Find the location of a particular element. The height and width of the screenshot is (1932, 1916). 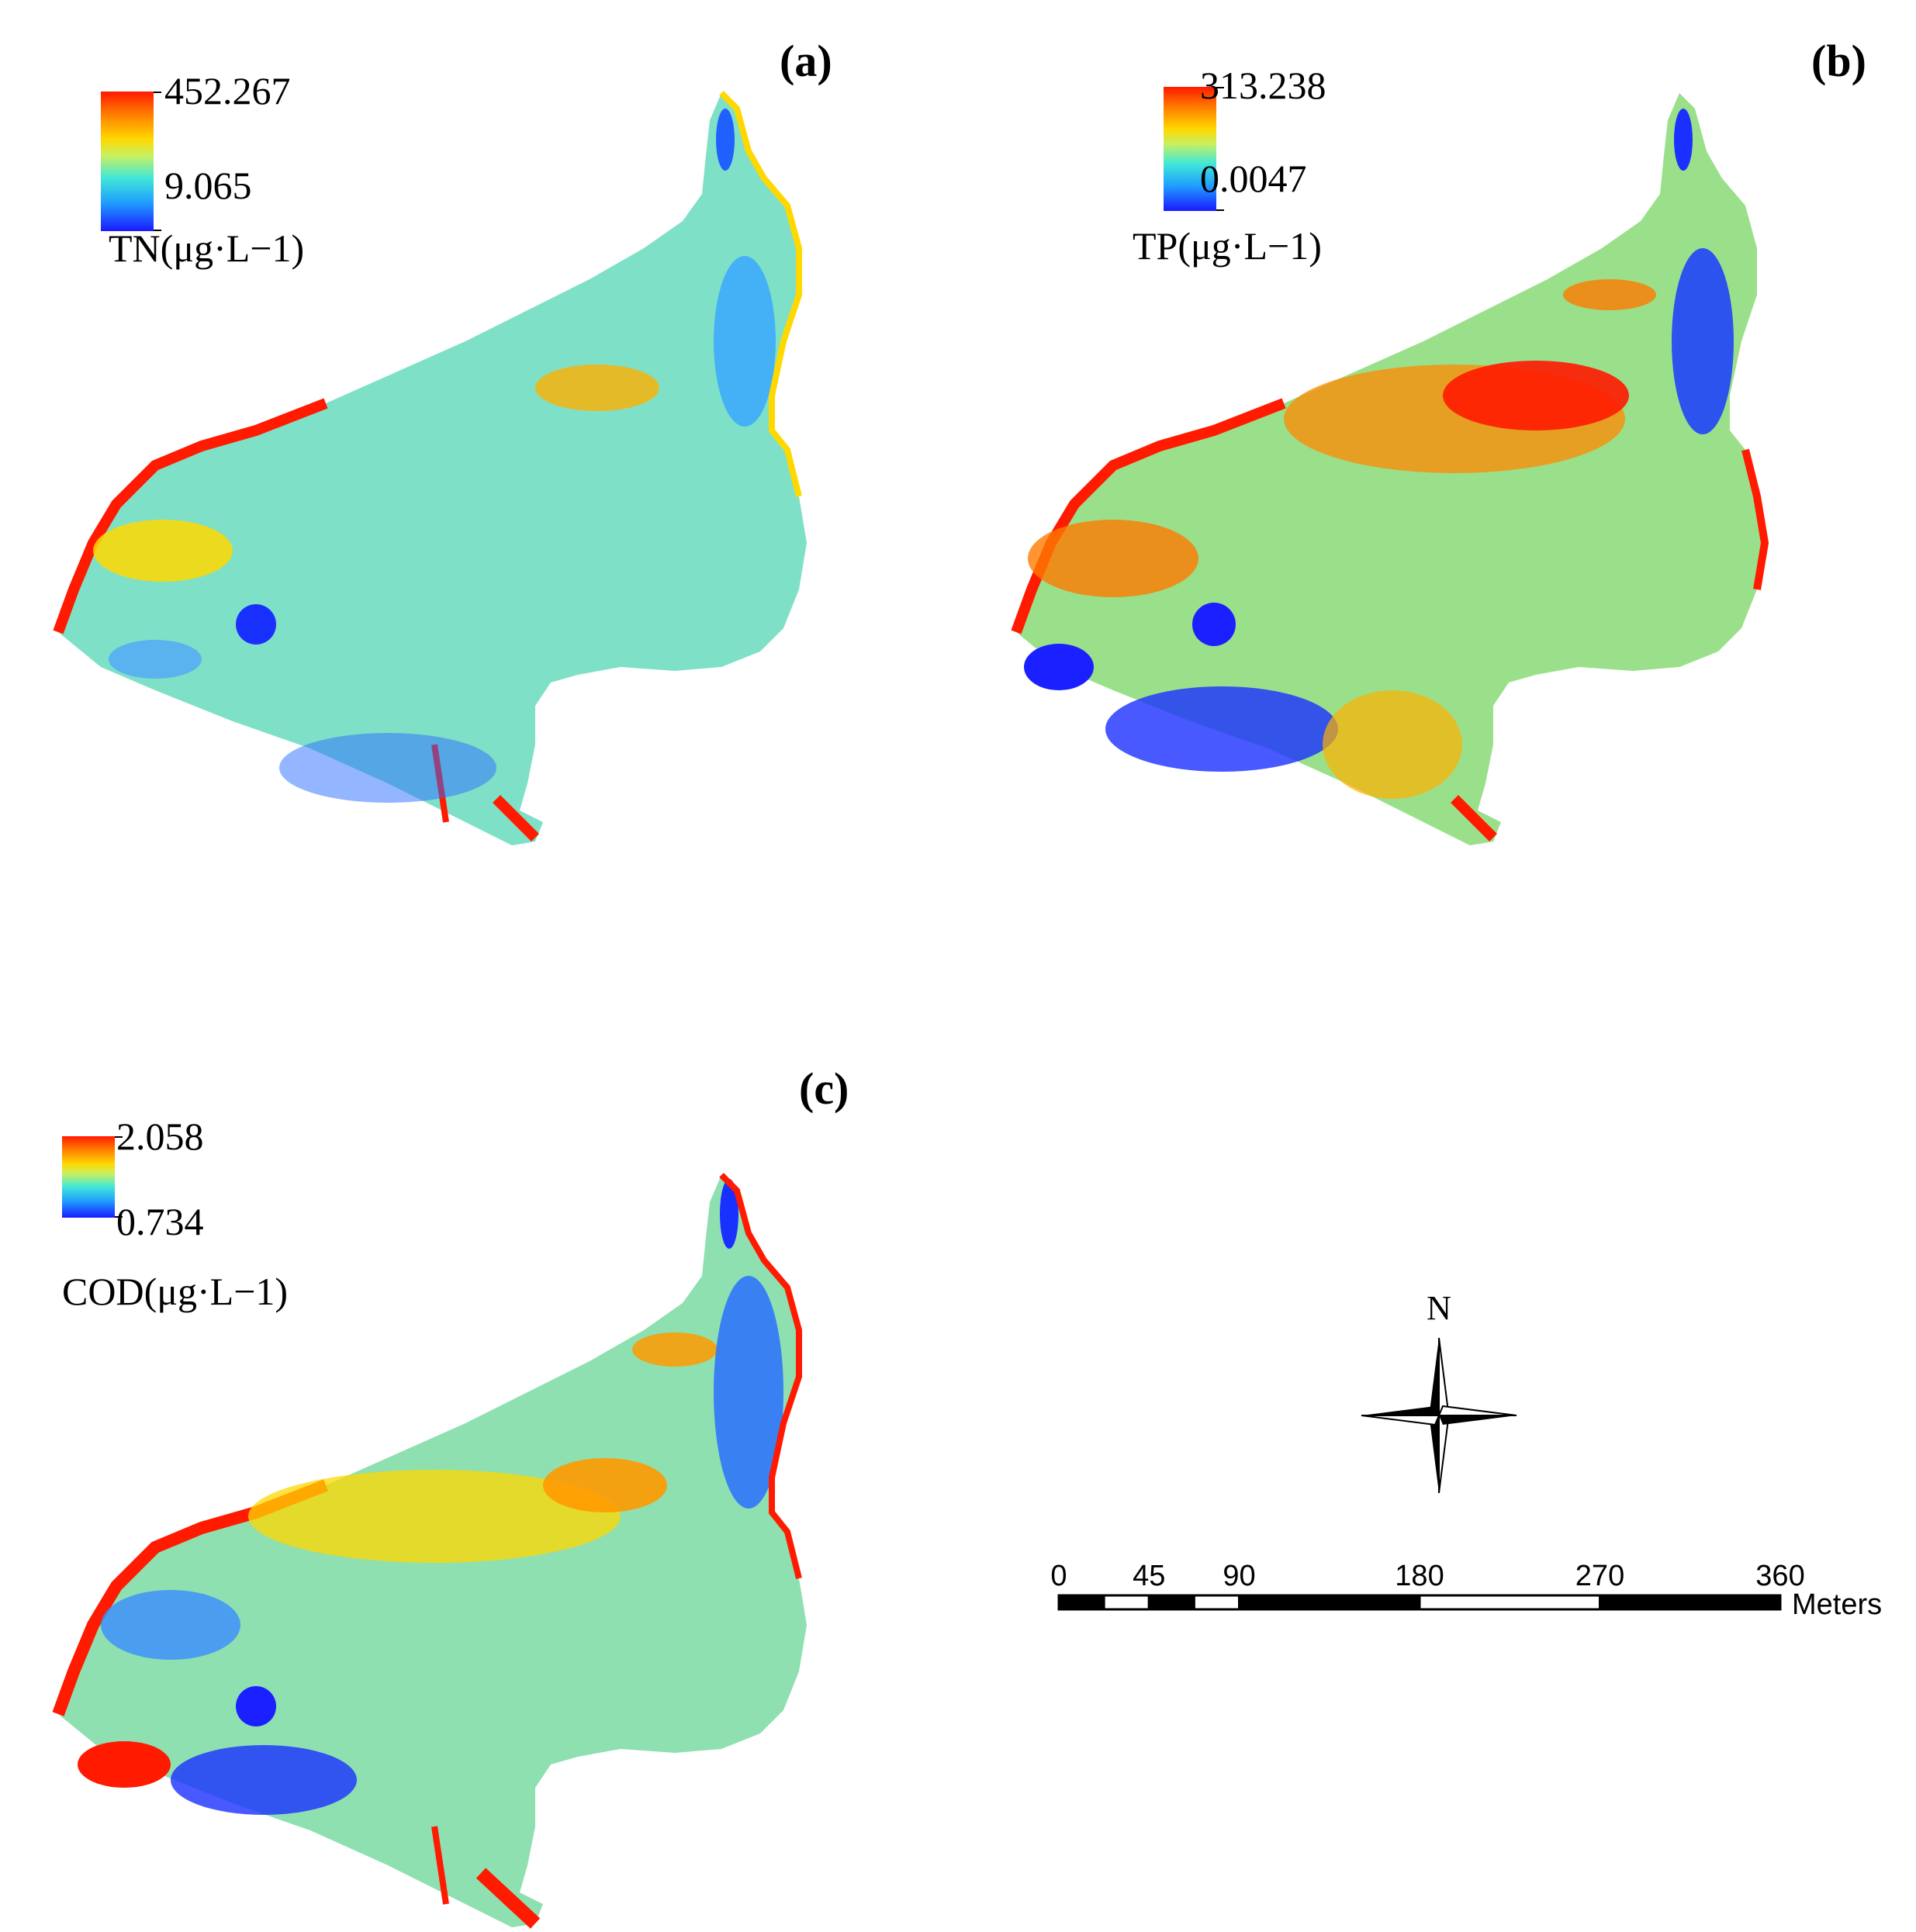

scale-bar-tick-label: 180 is located at coordinates (1419, 1576).